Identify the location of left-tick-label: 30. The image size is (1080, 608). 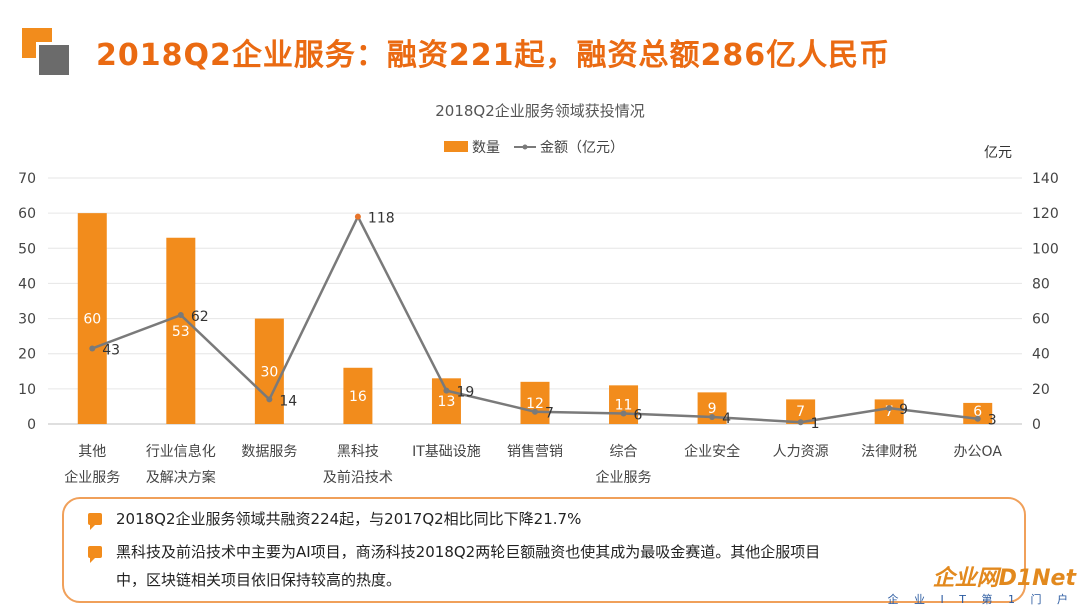
(27, 320).